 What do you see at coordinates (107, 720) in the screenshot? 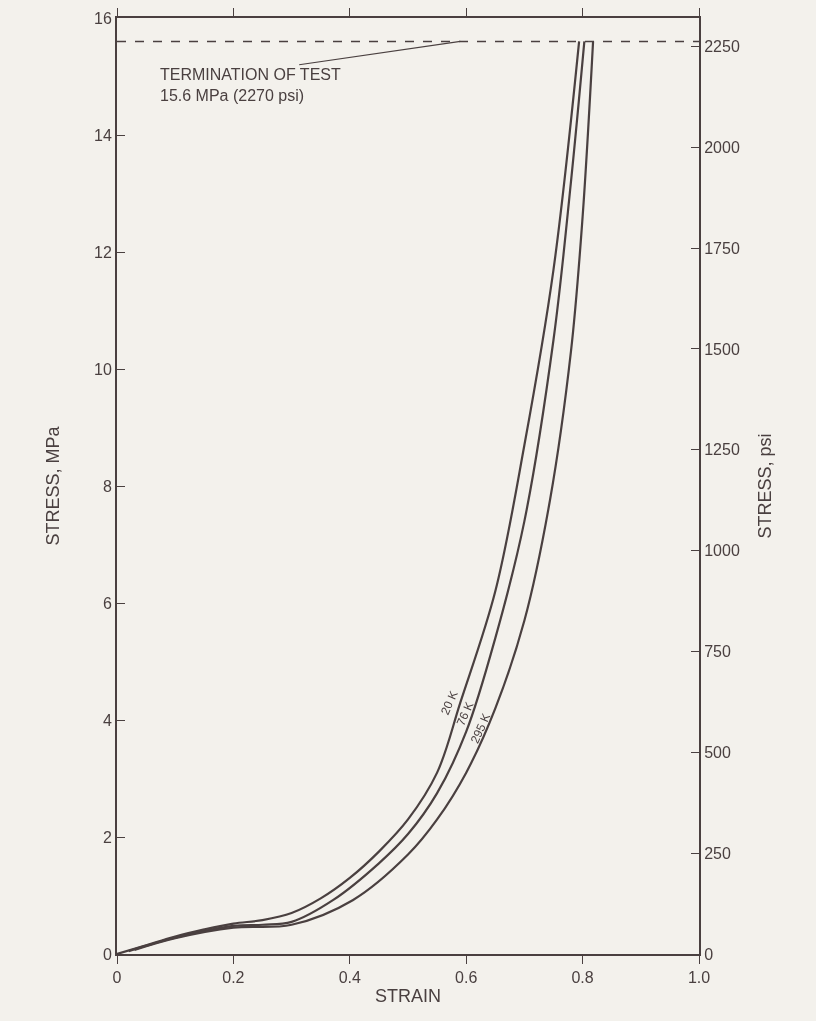
I see `y-tick-label: 4` at bounding box center [107, 720].